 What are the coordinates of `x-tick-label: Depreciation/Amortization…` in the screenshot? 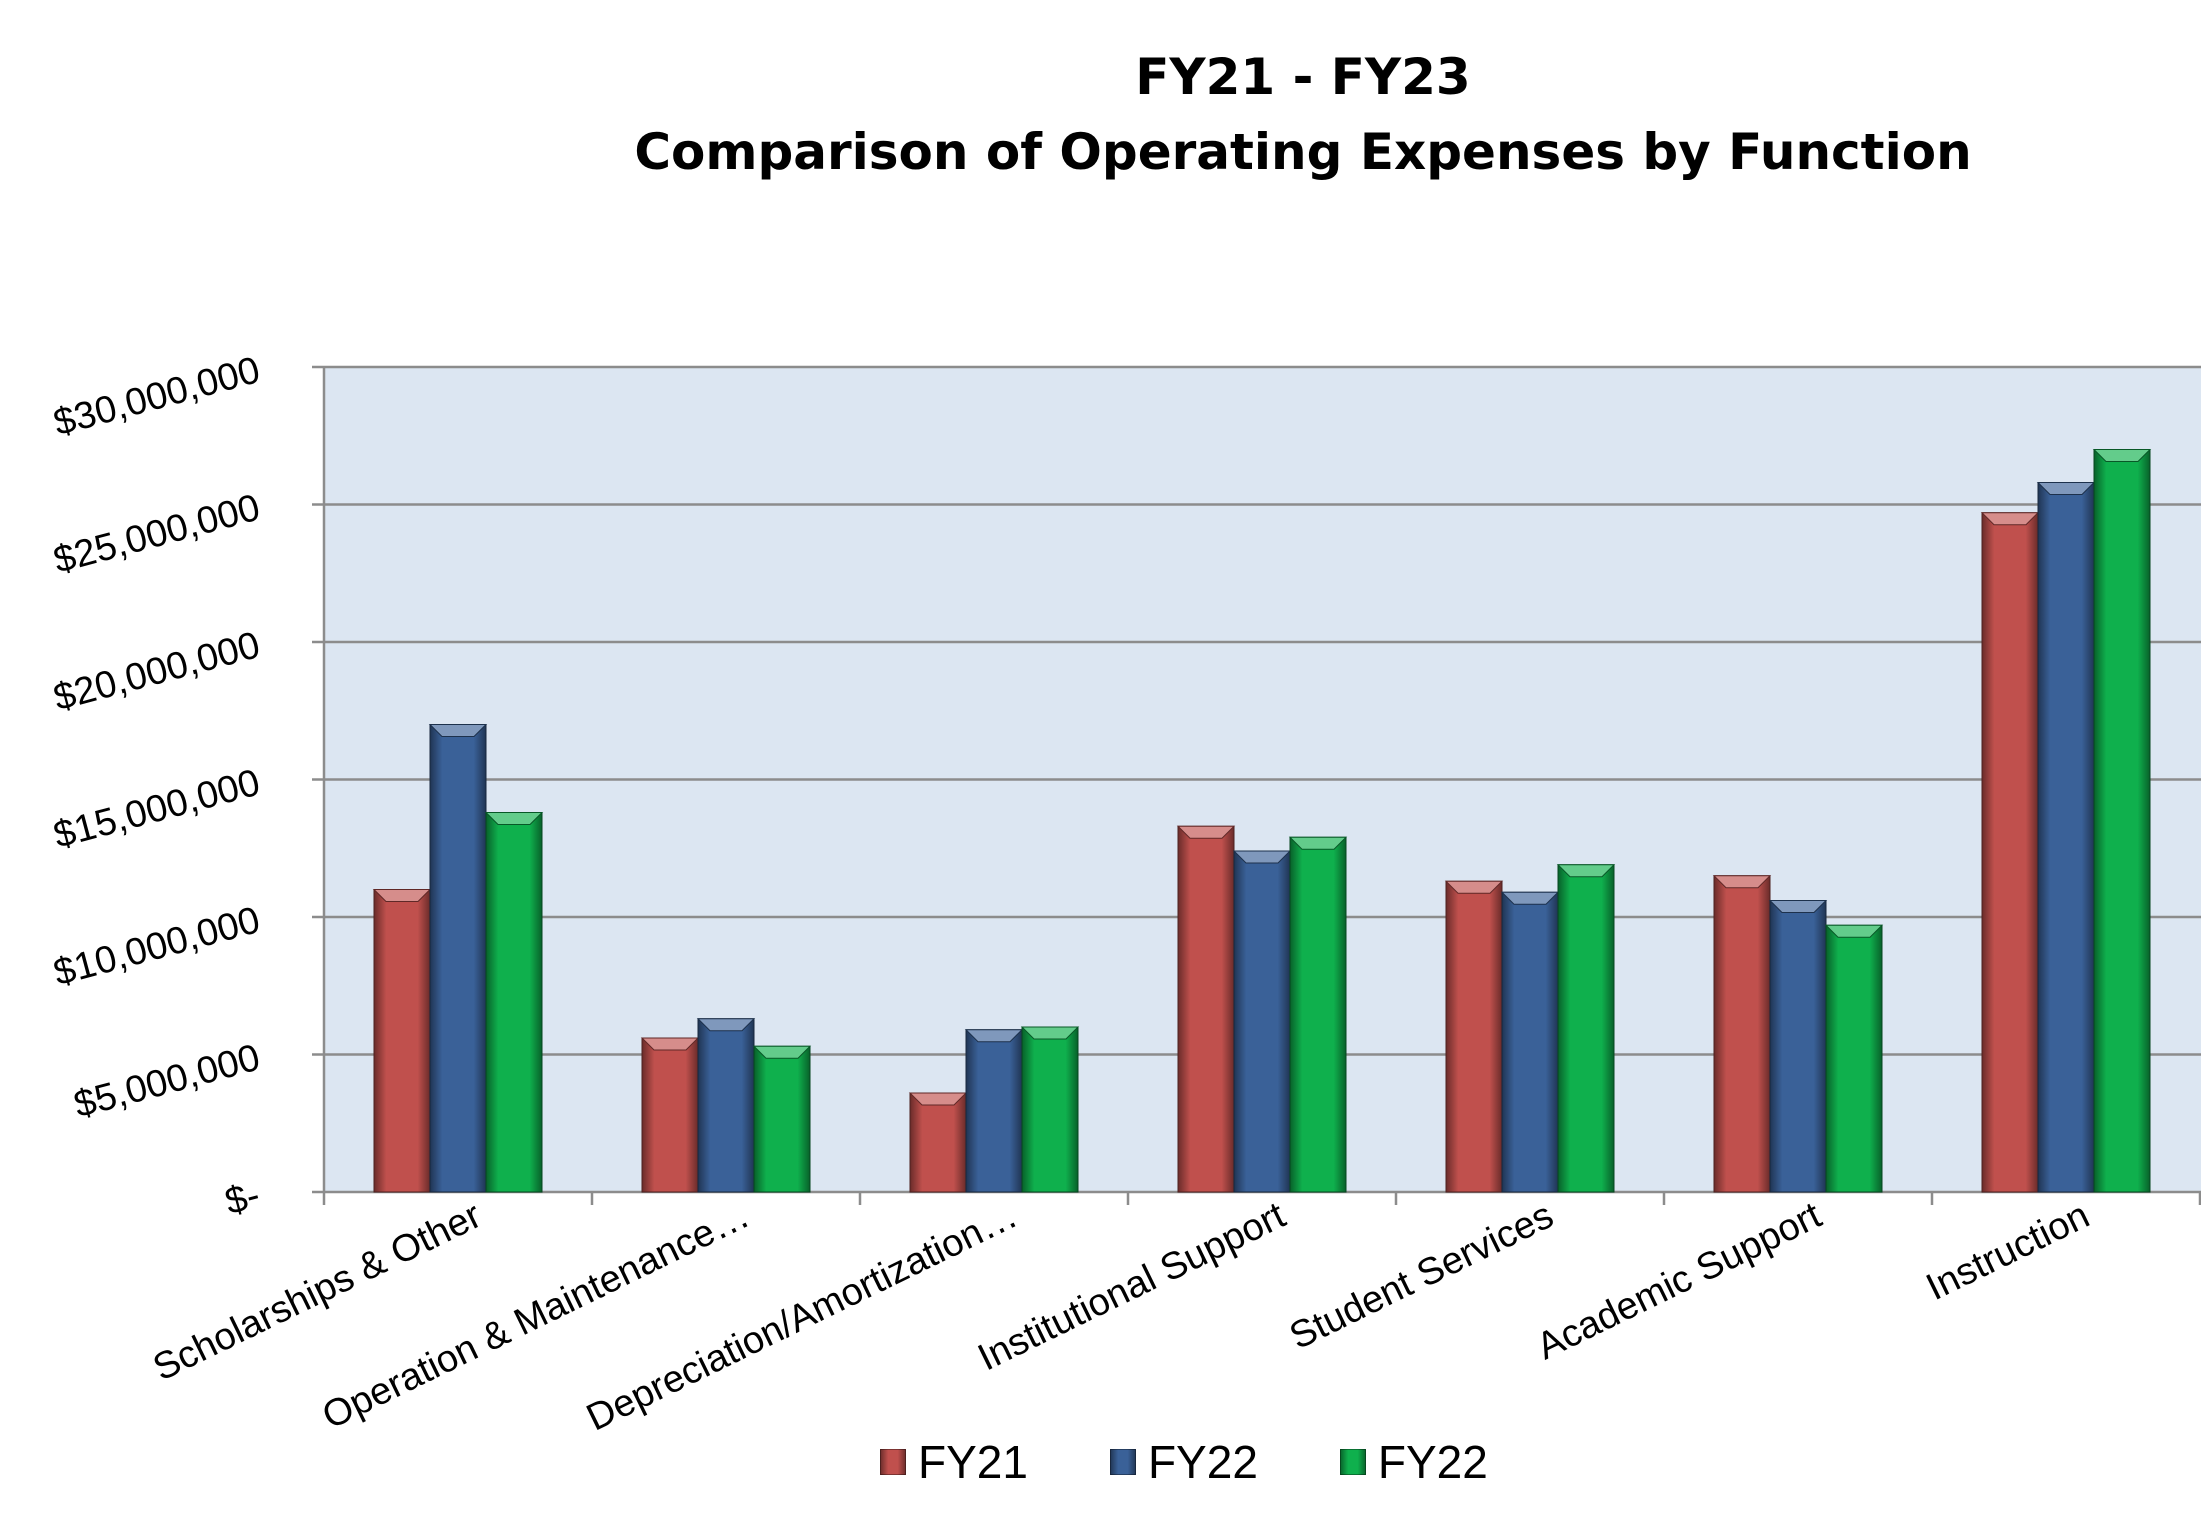 It's located at (802, 1316).